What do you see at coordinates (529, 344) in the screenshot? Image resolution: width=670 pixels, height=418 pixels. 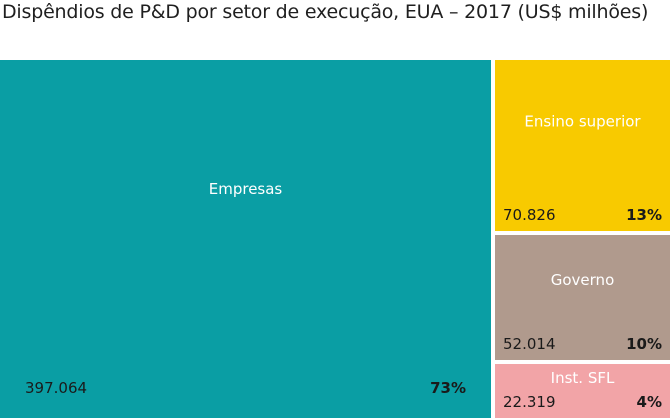 I see `tile-value-governo: 52.014` at bounding box center [529, 344].